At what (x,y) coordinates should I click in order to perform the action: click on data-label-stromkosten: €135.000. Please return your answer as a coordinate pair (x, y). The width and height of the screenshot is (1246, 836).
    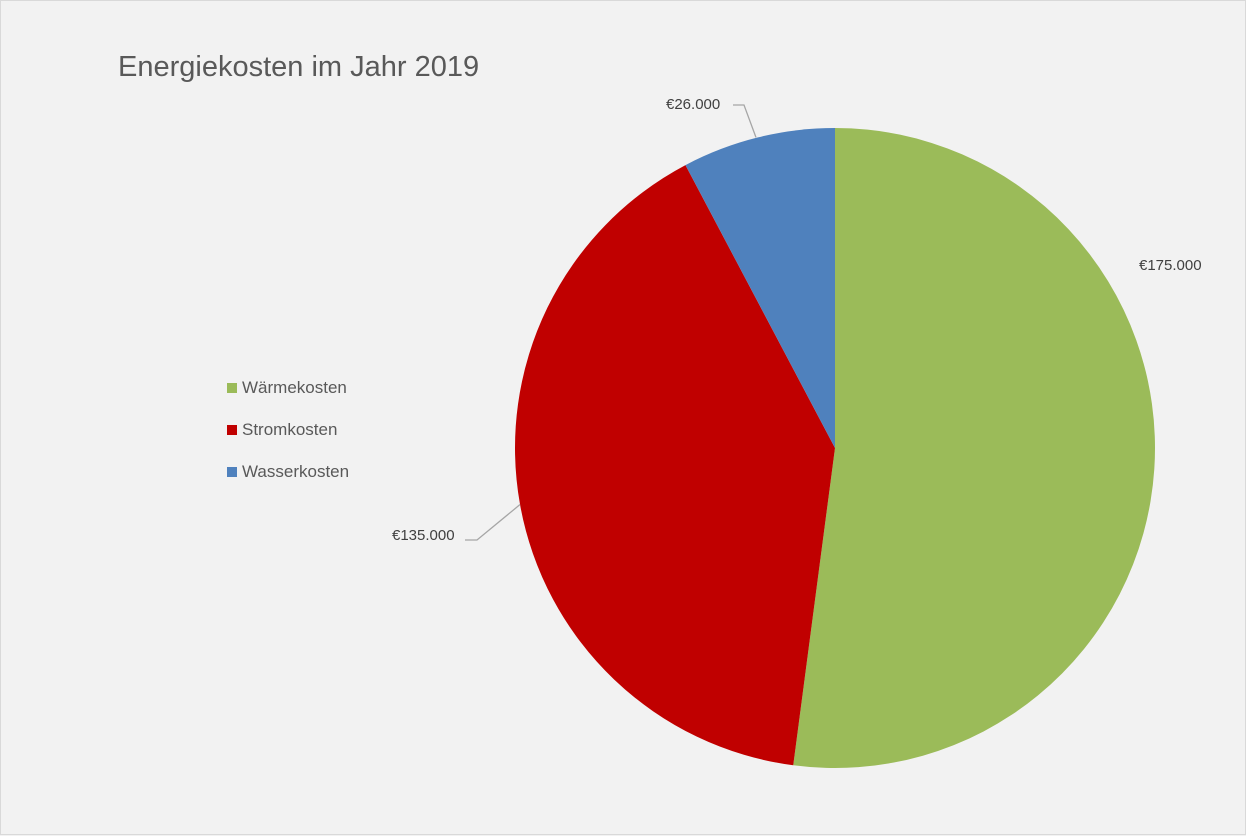
    Looking at the image, I should click on (423, 535).